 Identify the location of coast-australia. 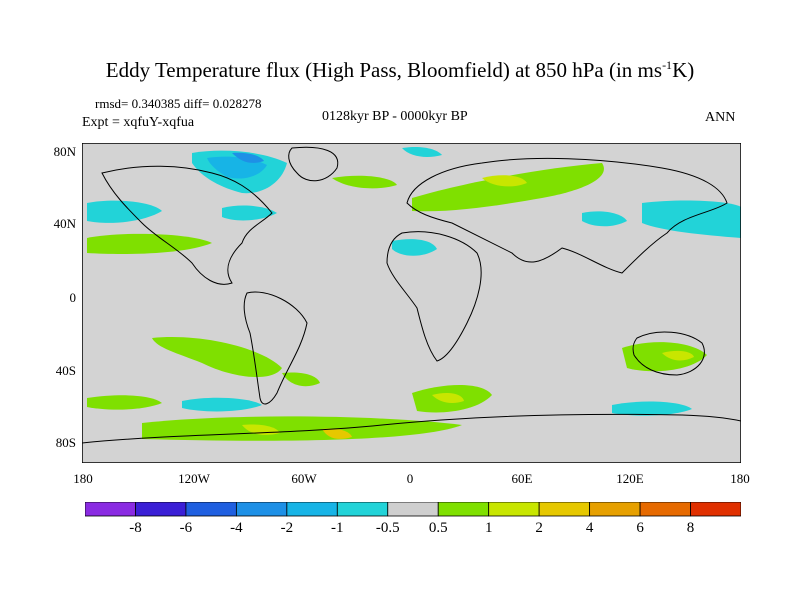
(668, 353).